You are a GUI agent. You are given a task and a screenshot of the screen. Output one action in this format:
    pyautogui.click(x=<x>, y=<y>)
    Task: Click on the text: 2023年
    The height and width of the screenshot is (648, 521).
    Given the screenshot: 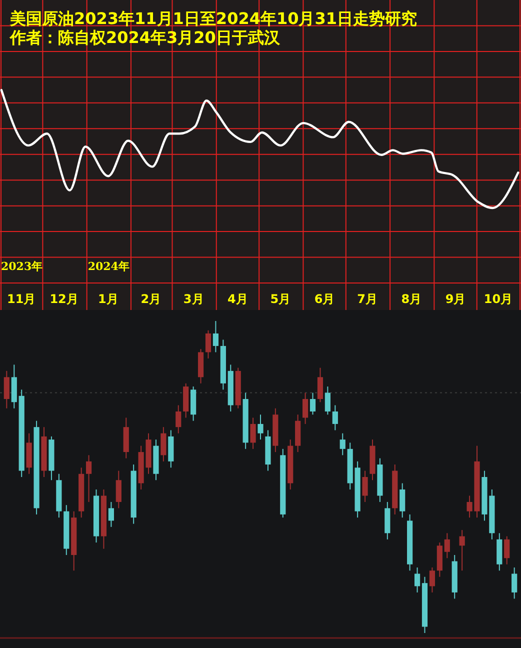 What is the action you would take?
    pyautogui.click(x=22, y=266)
    